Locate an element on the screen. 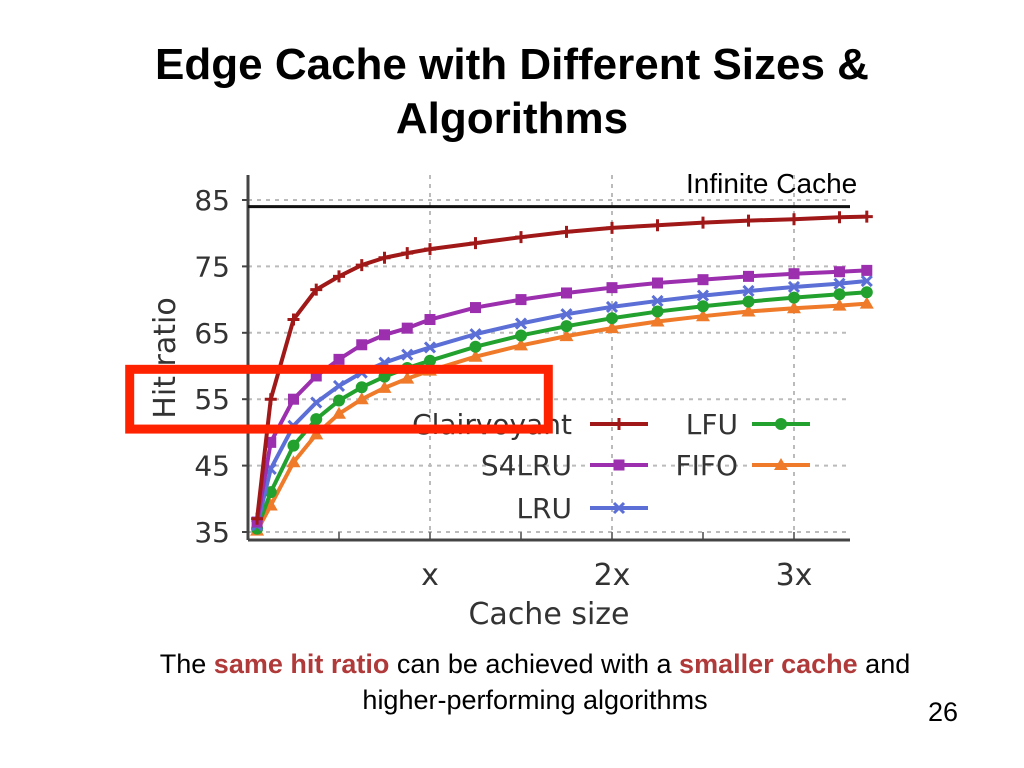  highlight-box is located at coordinates (339, 399).